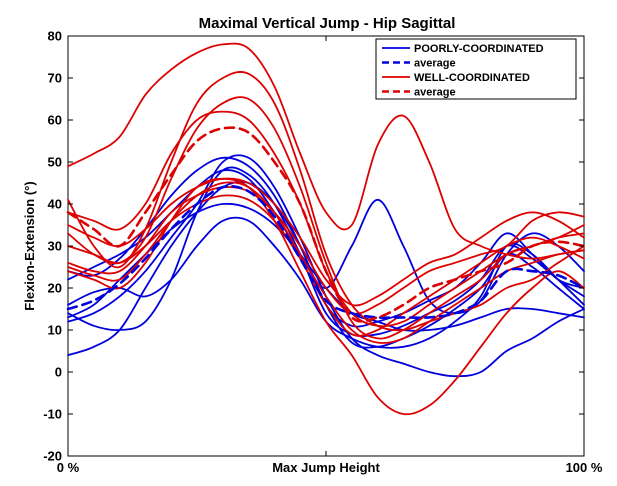 This screenshot has height=486, width=617. Describe the element at coordinates (55, 288) in the screenshot. I see `y-tick-label: 20` at that location.